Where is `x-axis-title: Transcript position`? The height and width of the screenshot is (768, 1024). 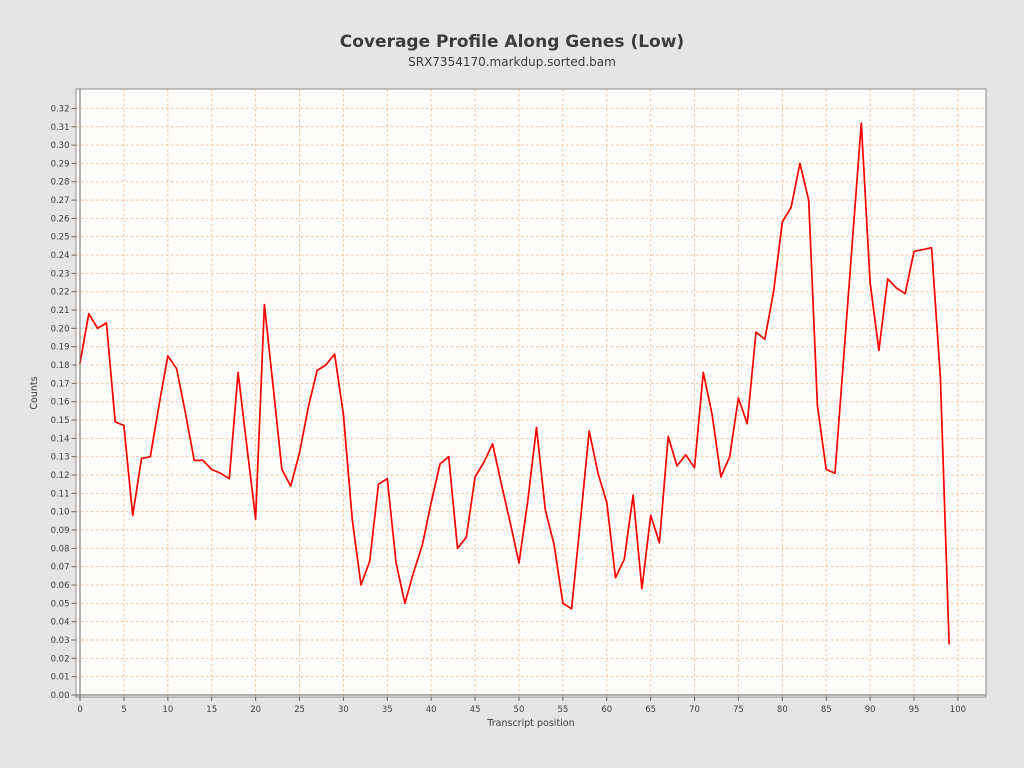
x-axis-title: Transcript position is located at coordinates (530, 723).